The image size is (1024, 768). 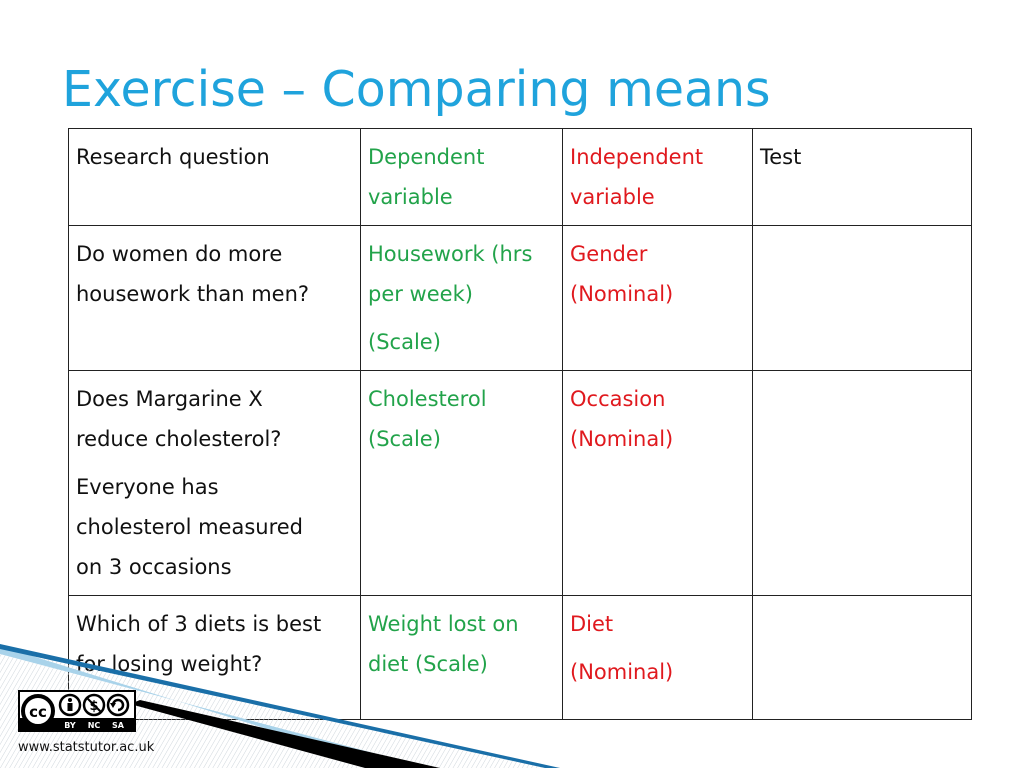 I want to click on row1-independent: Gender (Nominal), so click(x=657, y=298).